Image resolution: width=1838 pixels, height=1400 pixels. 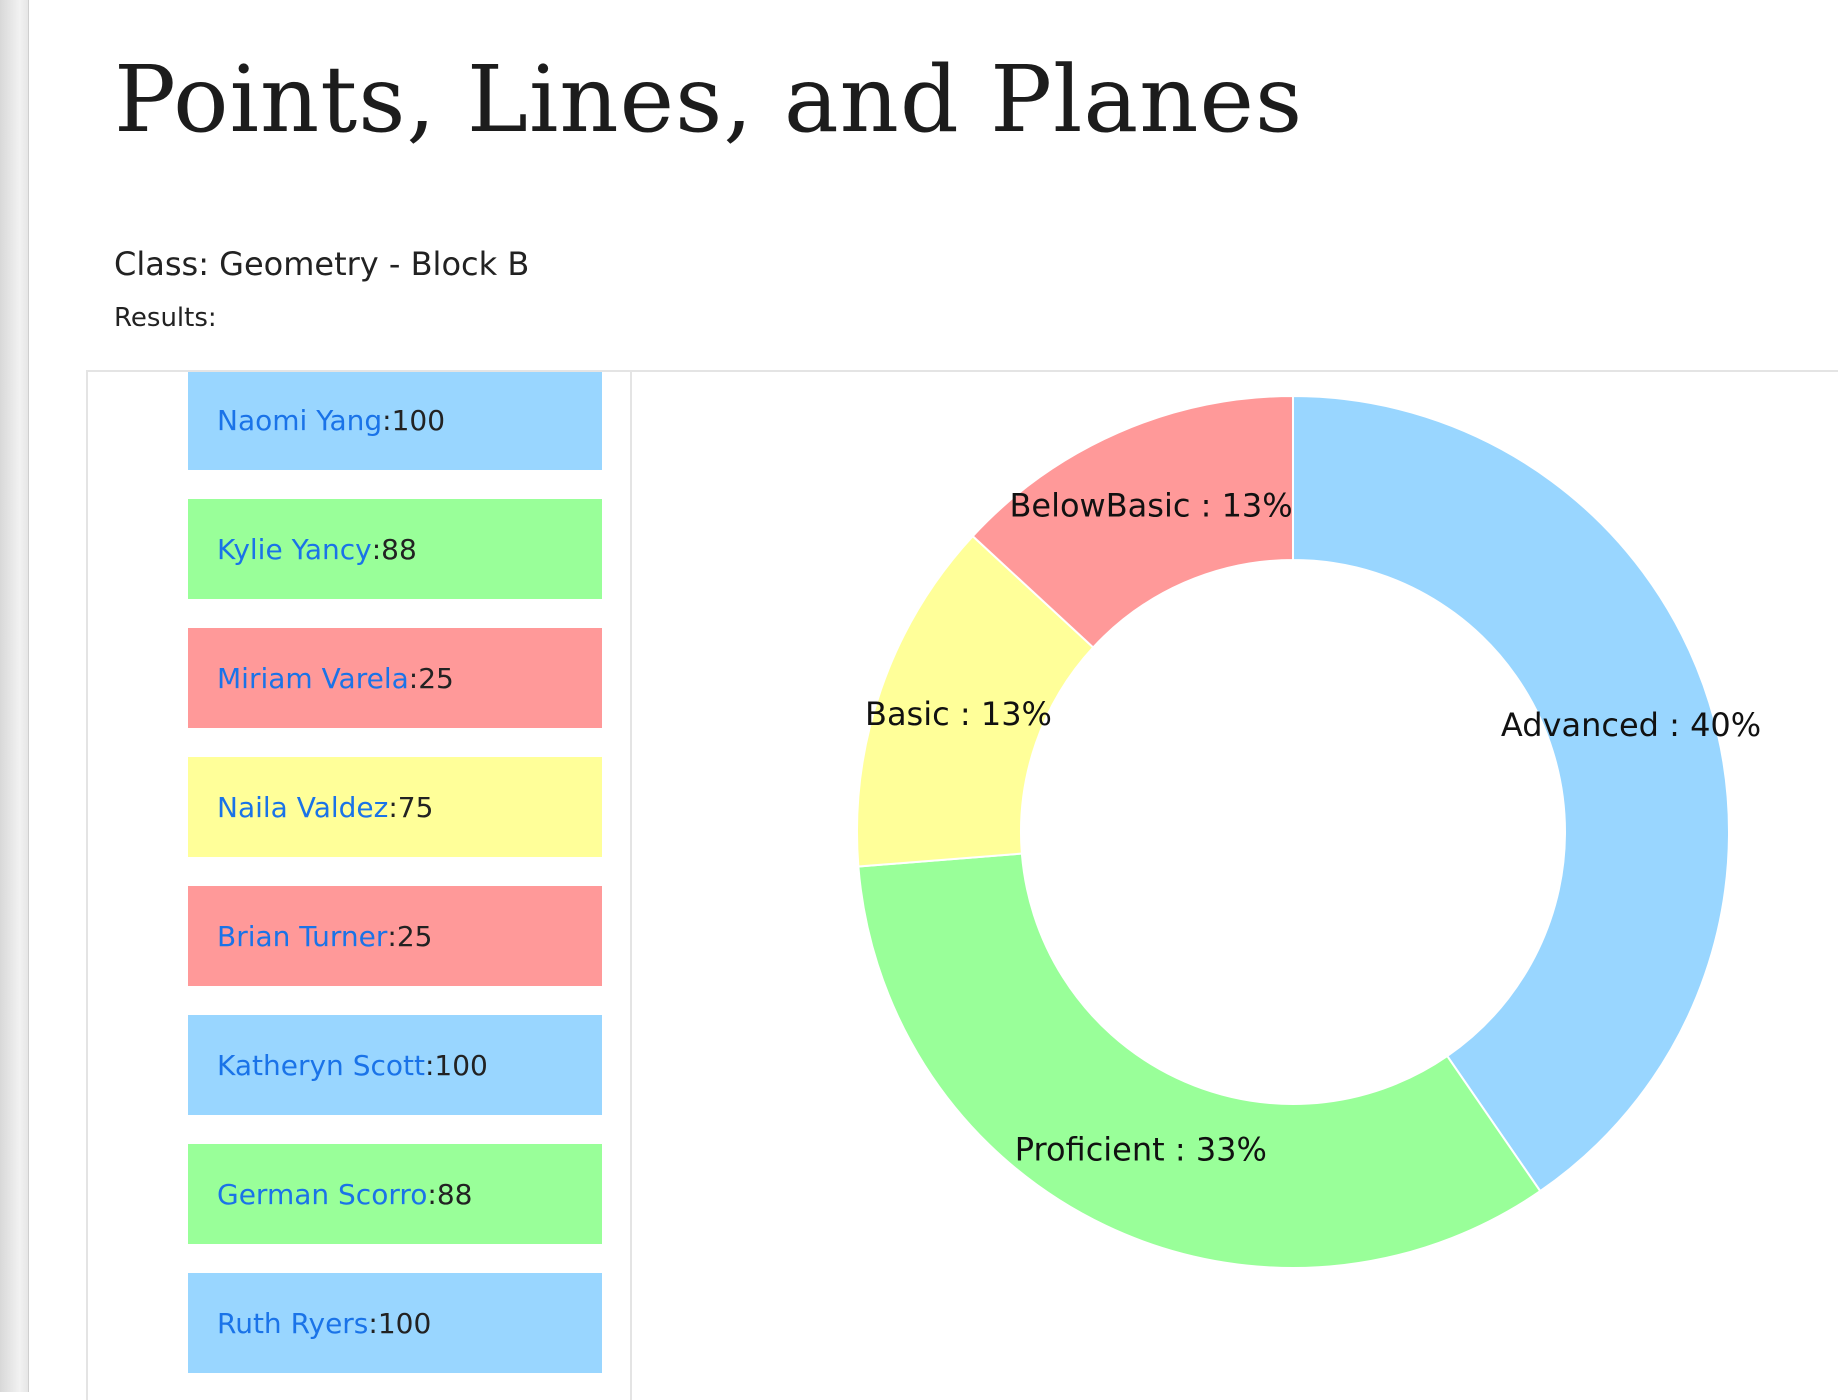 What do you see at coordinates (1631, 725) in the screenshot?
I see `donut-label-advanced: Advanced : 40%` at bounding box center [1631, 725].